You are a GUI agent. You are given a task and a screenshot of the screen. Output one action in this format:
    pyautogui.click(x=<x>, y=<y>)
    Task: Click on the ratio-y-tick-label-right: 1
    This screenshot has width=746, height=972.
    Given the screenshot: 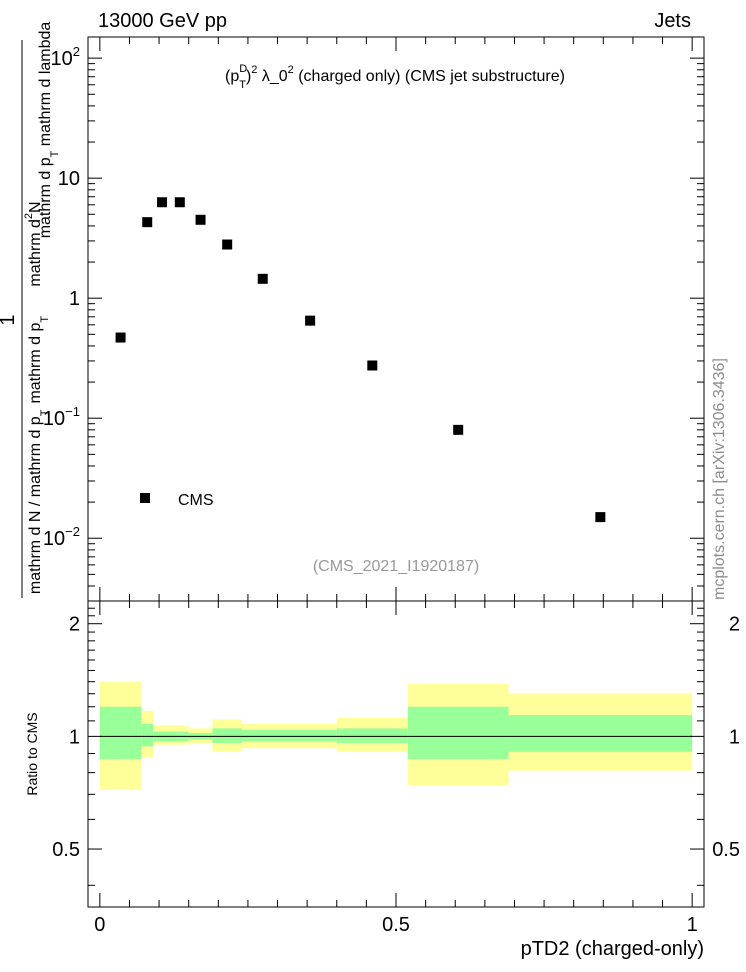 What is the action you would take?
    pyautogui.click(x=734, y=737)
    